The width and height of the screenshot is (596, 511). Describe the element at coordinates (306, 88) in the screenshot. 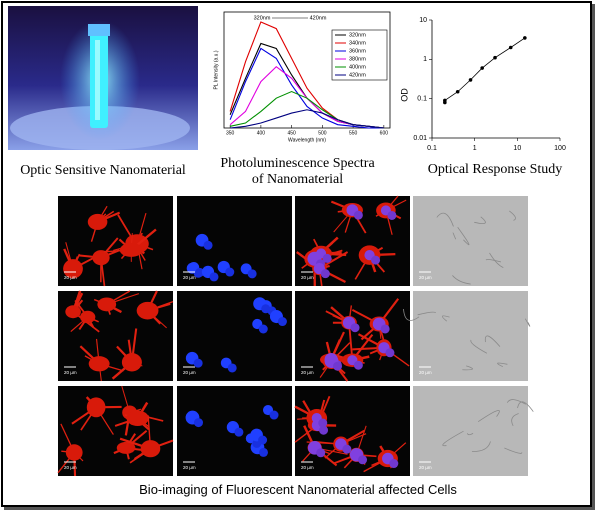

I see `spectrum-line` at that location.